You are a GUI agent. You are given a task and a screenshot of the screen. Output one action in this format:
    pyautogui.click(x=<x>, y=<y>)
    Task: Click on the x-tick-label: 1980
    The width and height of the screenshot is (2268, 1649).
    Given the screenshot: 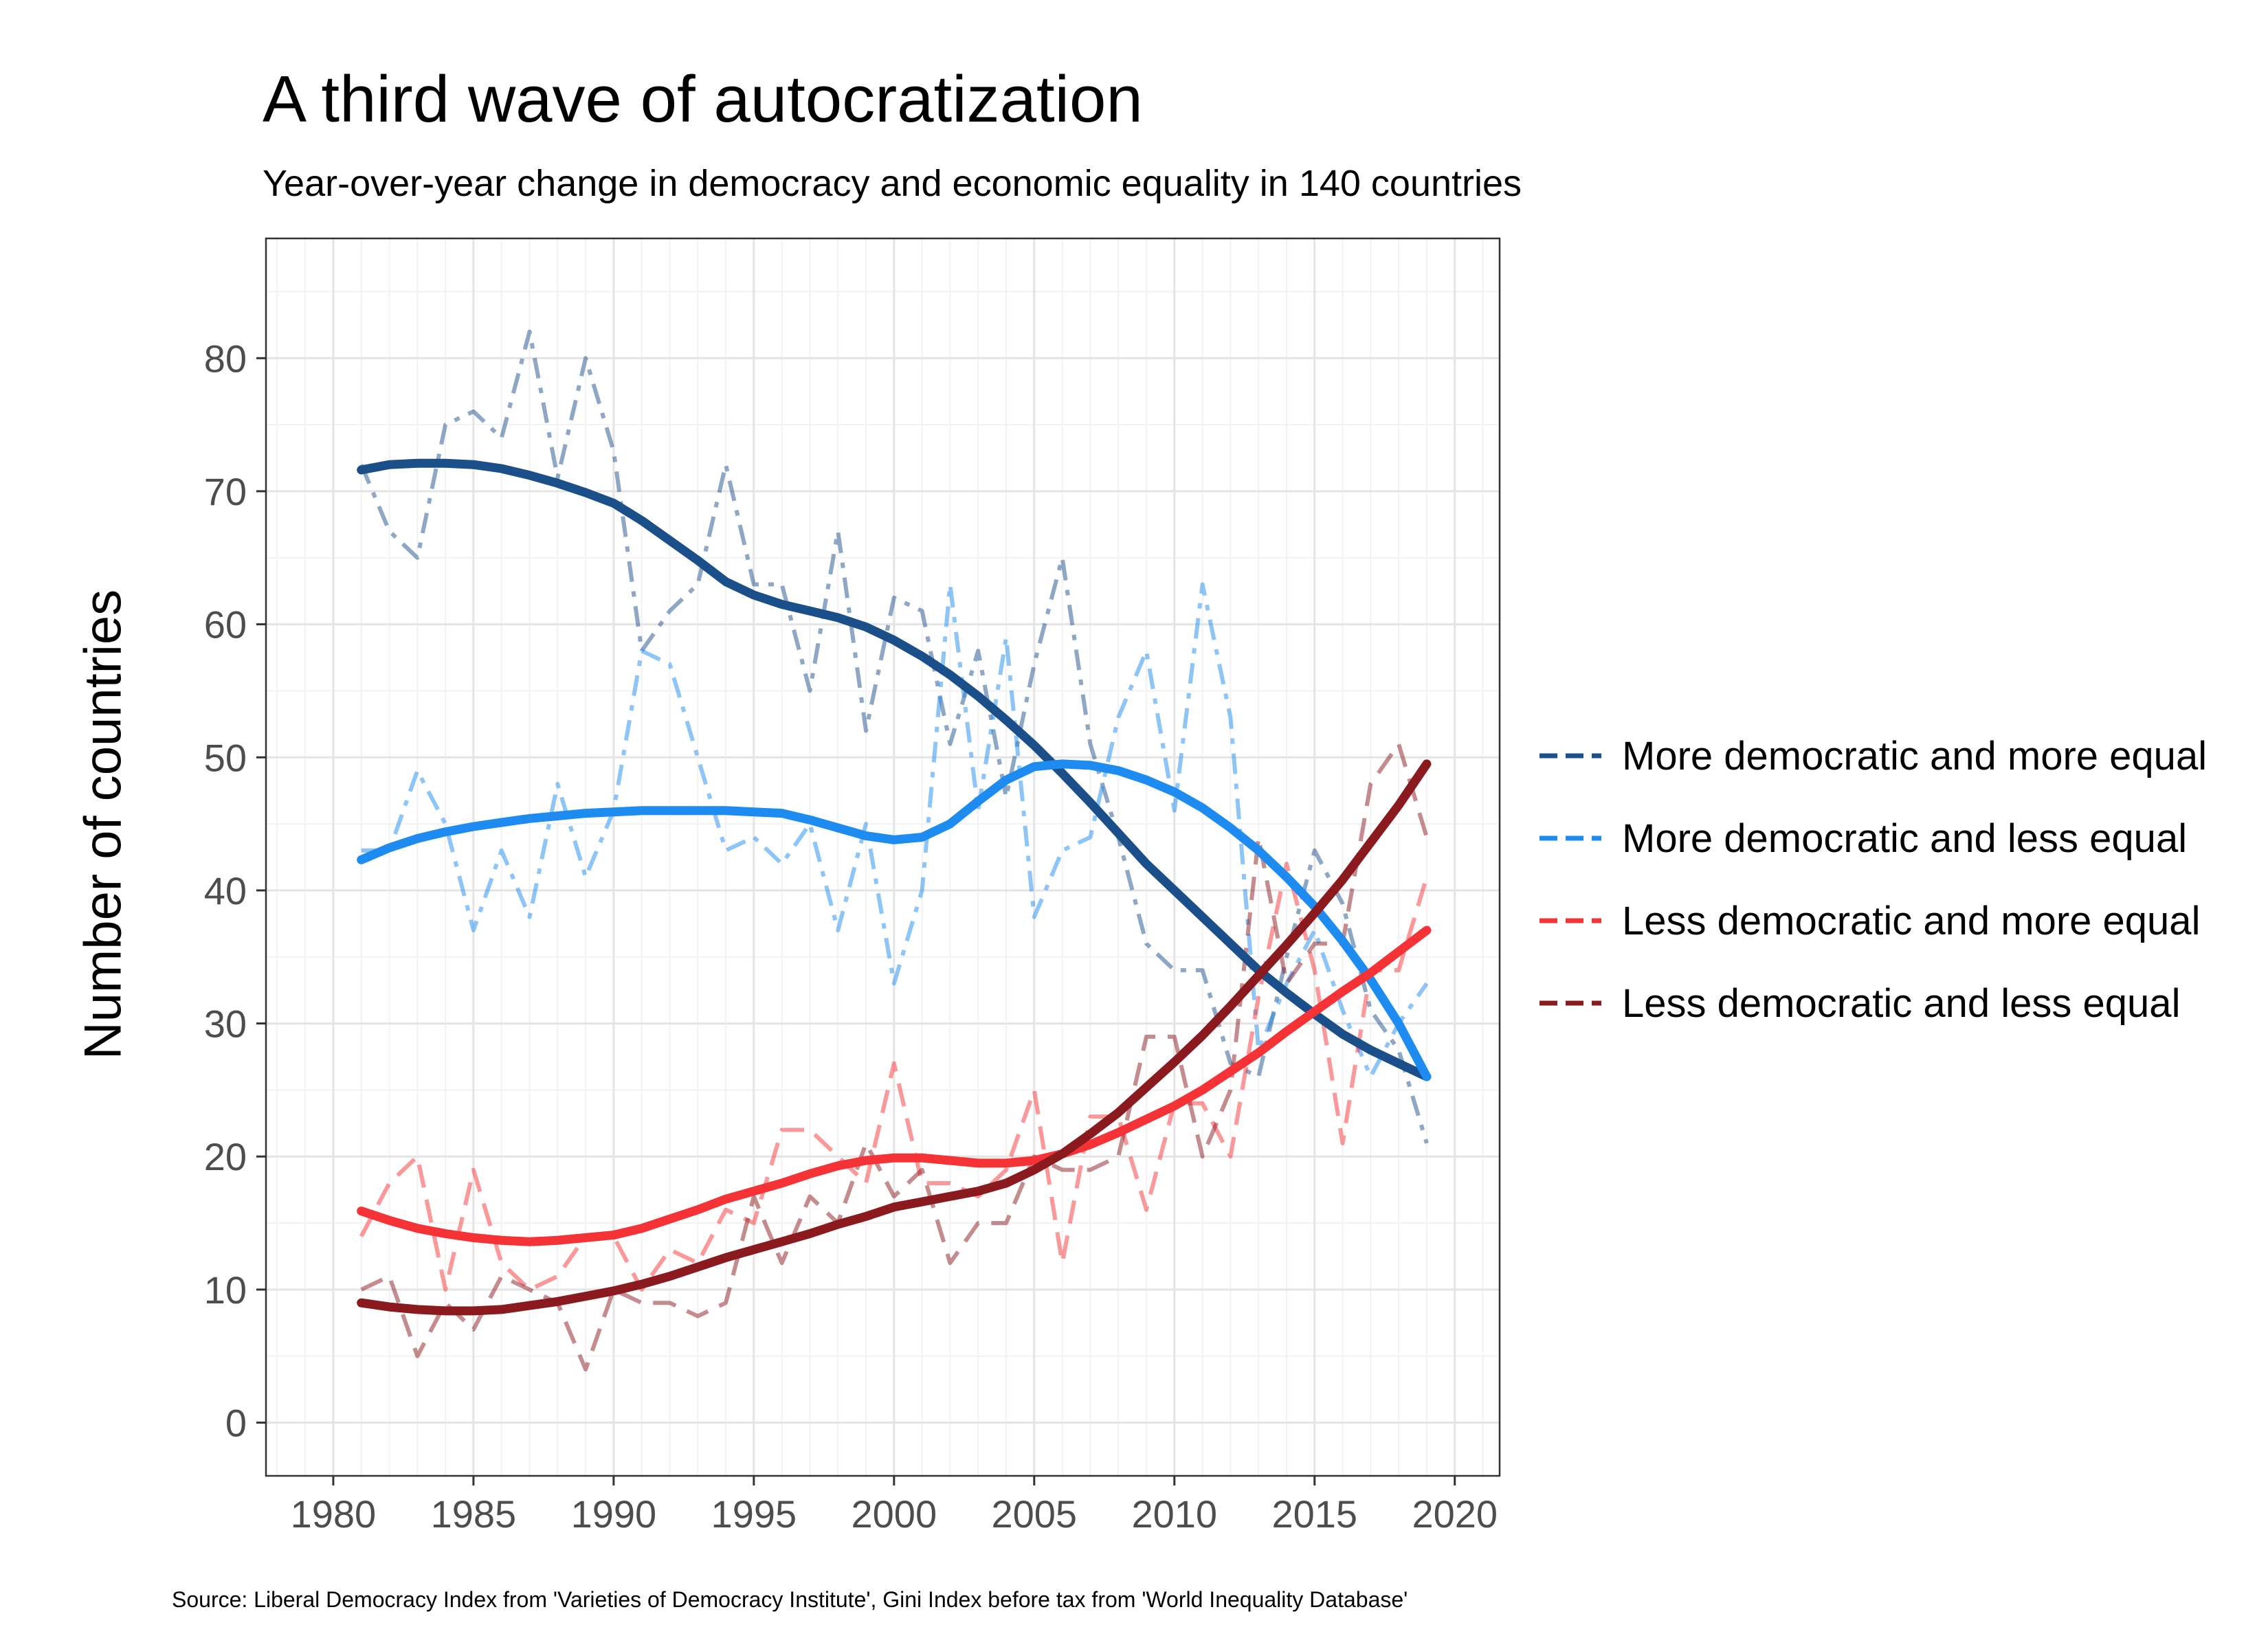 What is the action you would take?
    pyautogui.click(x=334, y=1514)
    